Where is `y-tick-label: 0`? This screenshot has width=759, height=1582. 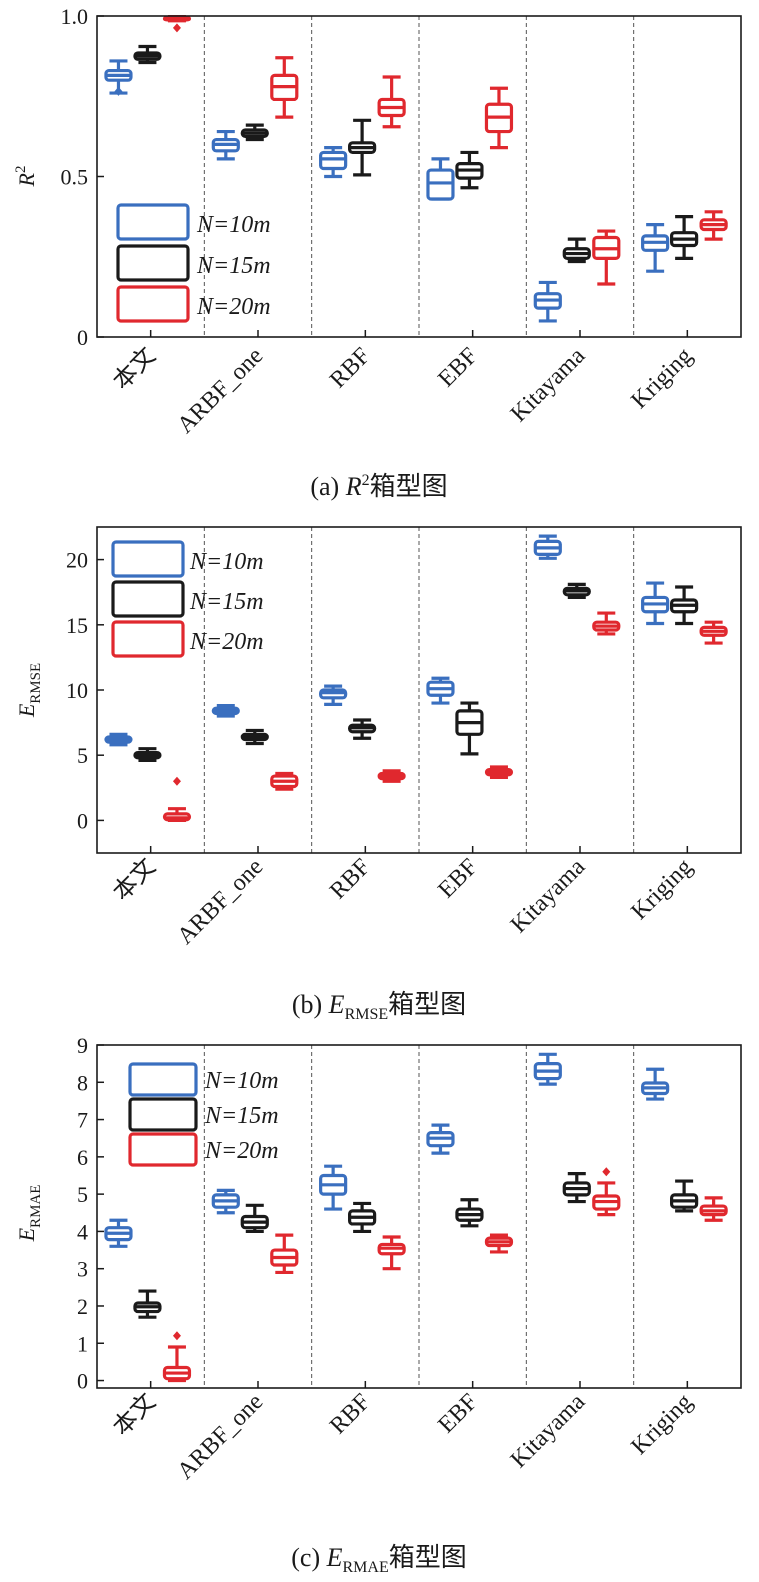
y-tick-label: 0 is located at coordinates (82, 337).